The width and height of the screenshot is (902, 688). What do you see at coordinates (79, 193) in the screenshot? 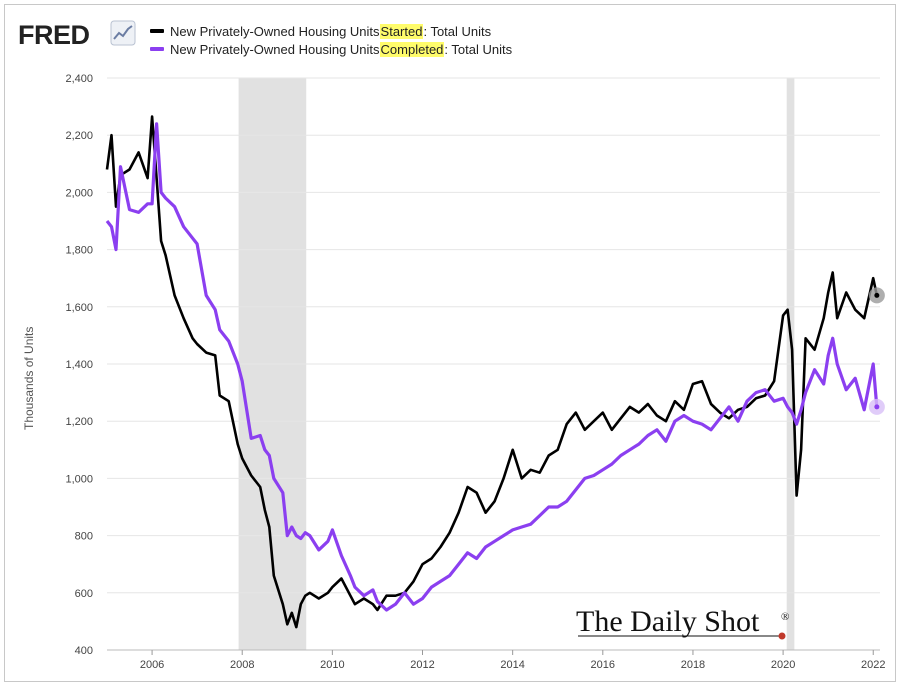
I see `y-tick-label-2000: 2,000` at bounding box center [79, 193].